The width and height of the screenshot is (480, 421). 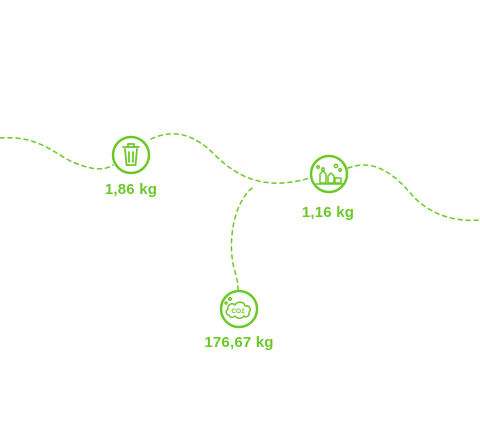 I want to click on co2-cloud-icon, so click(x=237, y=307).